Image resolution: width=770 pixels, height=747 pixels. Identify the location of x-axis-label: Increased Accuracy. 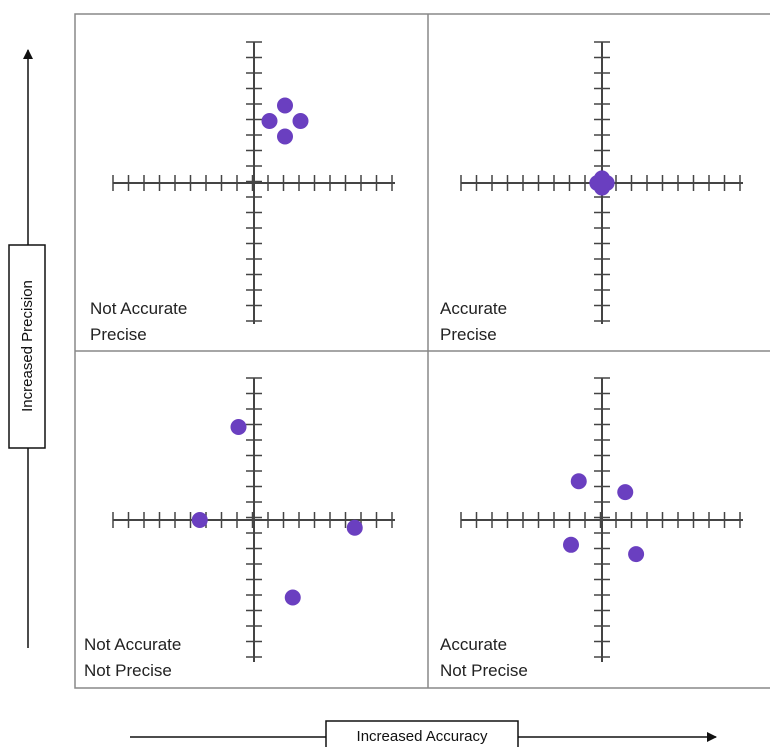
(422, 736).